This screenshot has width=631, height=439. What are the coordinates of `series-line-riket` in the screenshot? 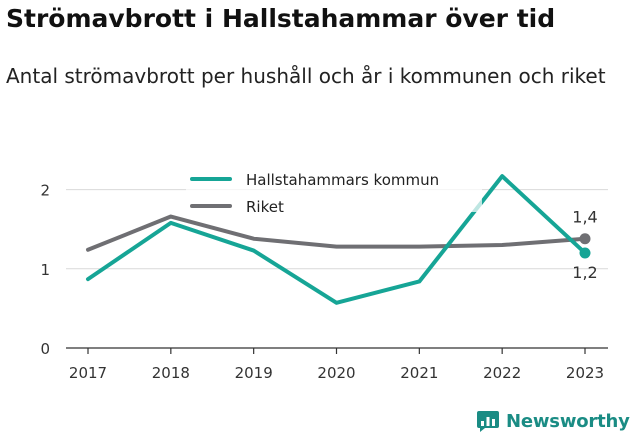 It's located at (336, 233).